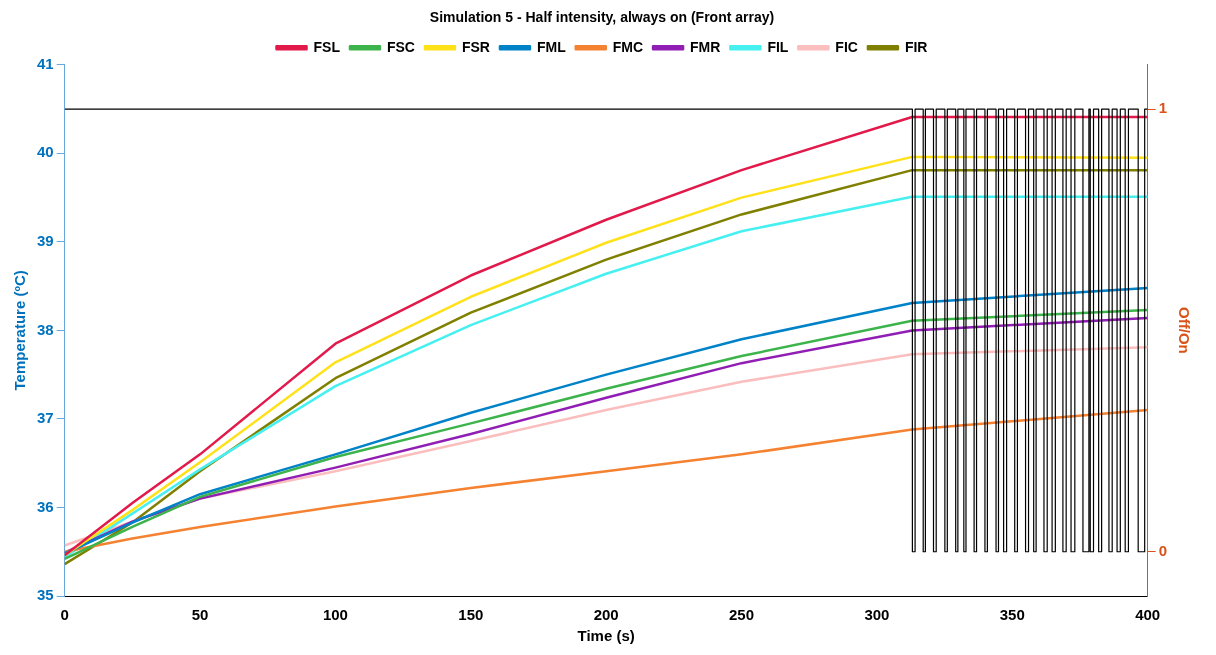 The height and width of the screenshot is (655, 1216). I want to click on x-tick-label: 200, so click(606, 615).